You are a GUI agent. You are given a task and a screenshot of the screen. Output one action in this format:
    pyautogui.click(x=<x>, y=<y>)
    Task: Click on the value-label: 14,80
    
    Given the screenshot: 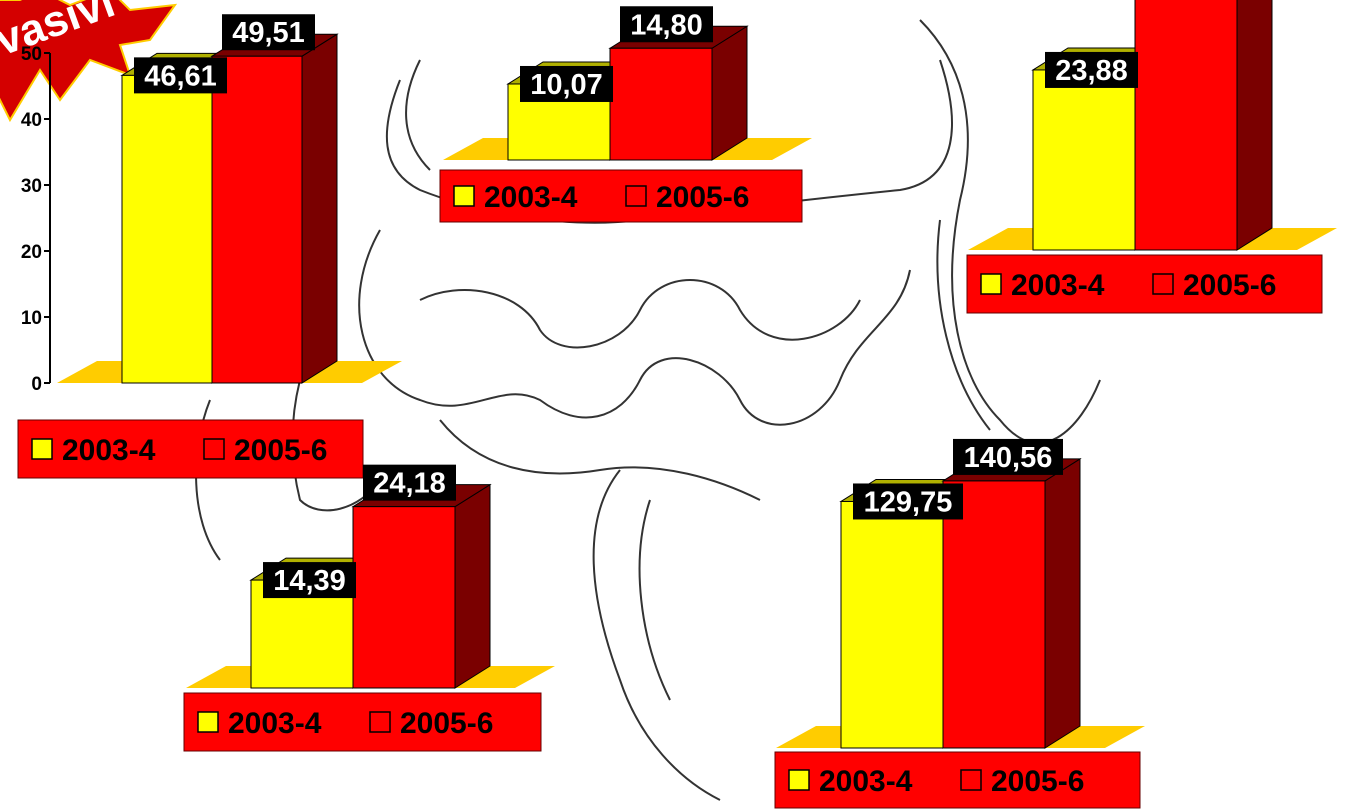 What is the action you would take?
    pyautogui.click(x=666, y=25)
    